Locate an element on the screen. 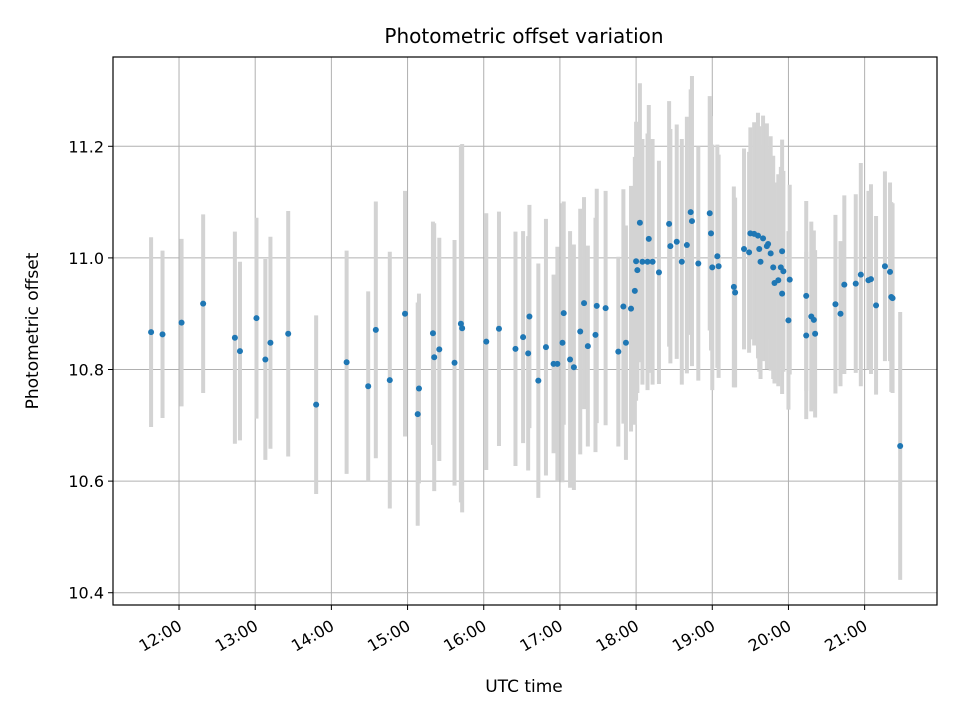 Image resolution: width=960 pixels, height=720 pixels. x-axis-title: UTC time is located at coordinates (524, 687).